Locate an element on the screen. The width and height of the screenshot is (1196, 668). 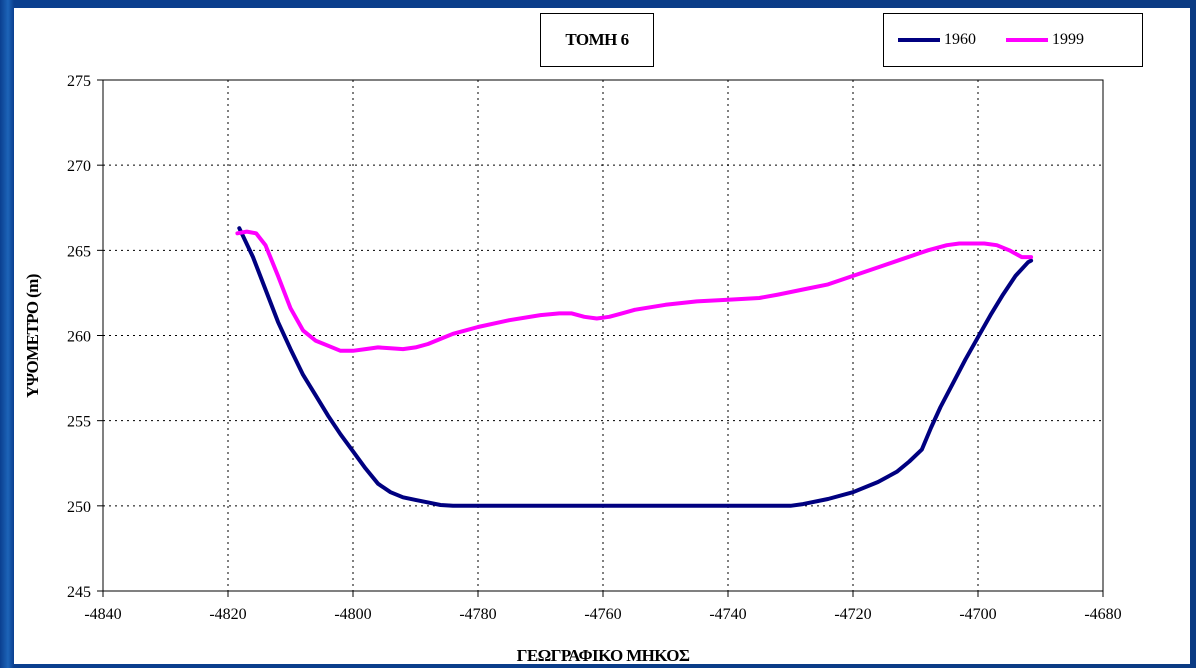
x-tick-label: -4800 is located at coordinates (352, 614).